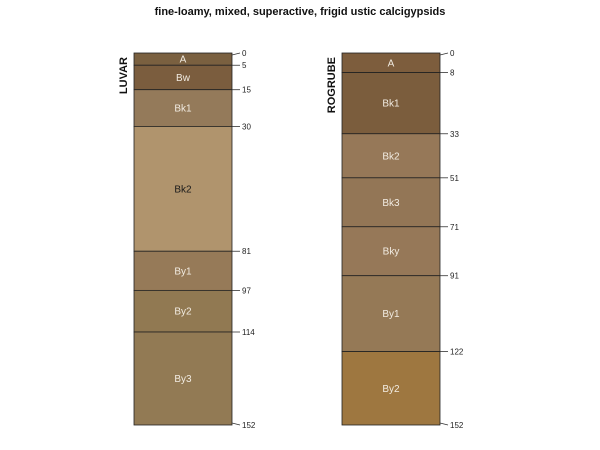 This screenshot has height=450, width=600. What do you see at coordinates (452, 73) in the screenshot?
I see `depth-label-rogrube-1: 8` at bounding box center [452, 73].